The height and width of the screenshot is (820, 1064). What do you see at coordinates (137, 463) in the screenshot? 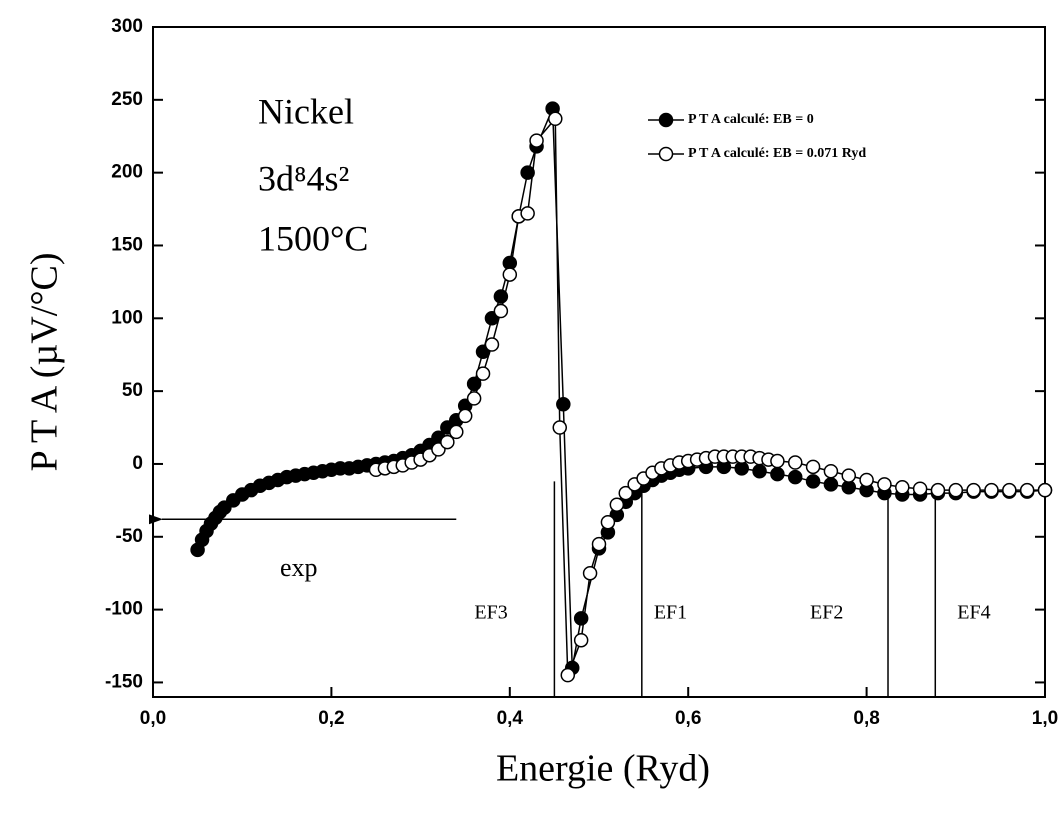
I see `y-tick-label: 0` at bounding box center [137, 463].